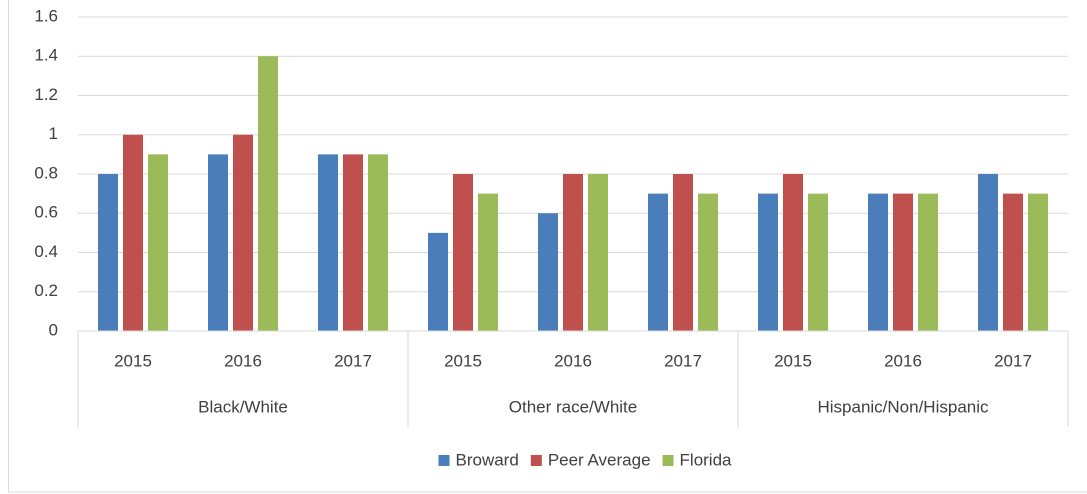 Image resolution: width=1087 pixels, height=494 pixels. What do you see at coordinates (46, 94) in the screenshot?
I see `y-tick-label: 1.2` at bounding box center [46, 94].